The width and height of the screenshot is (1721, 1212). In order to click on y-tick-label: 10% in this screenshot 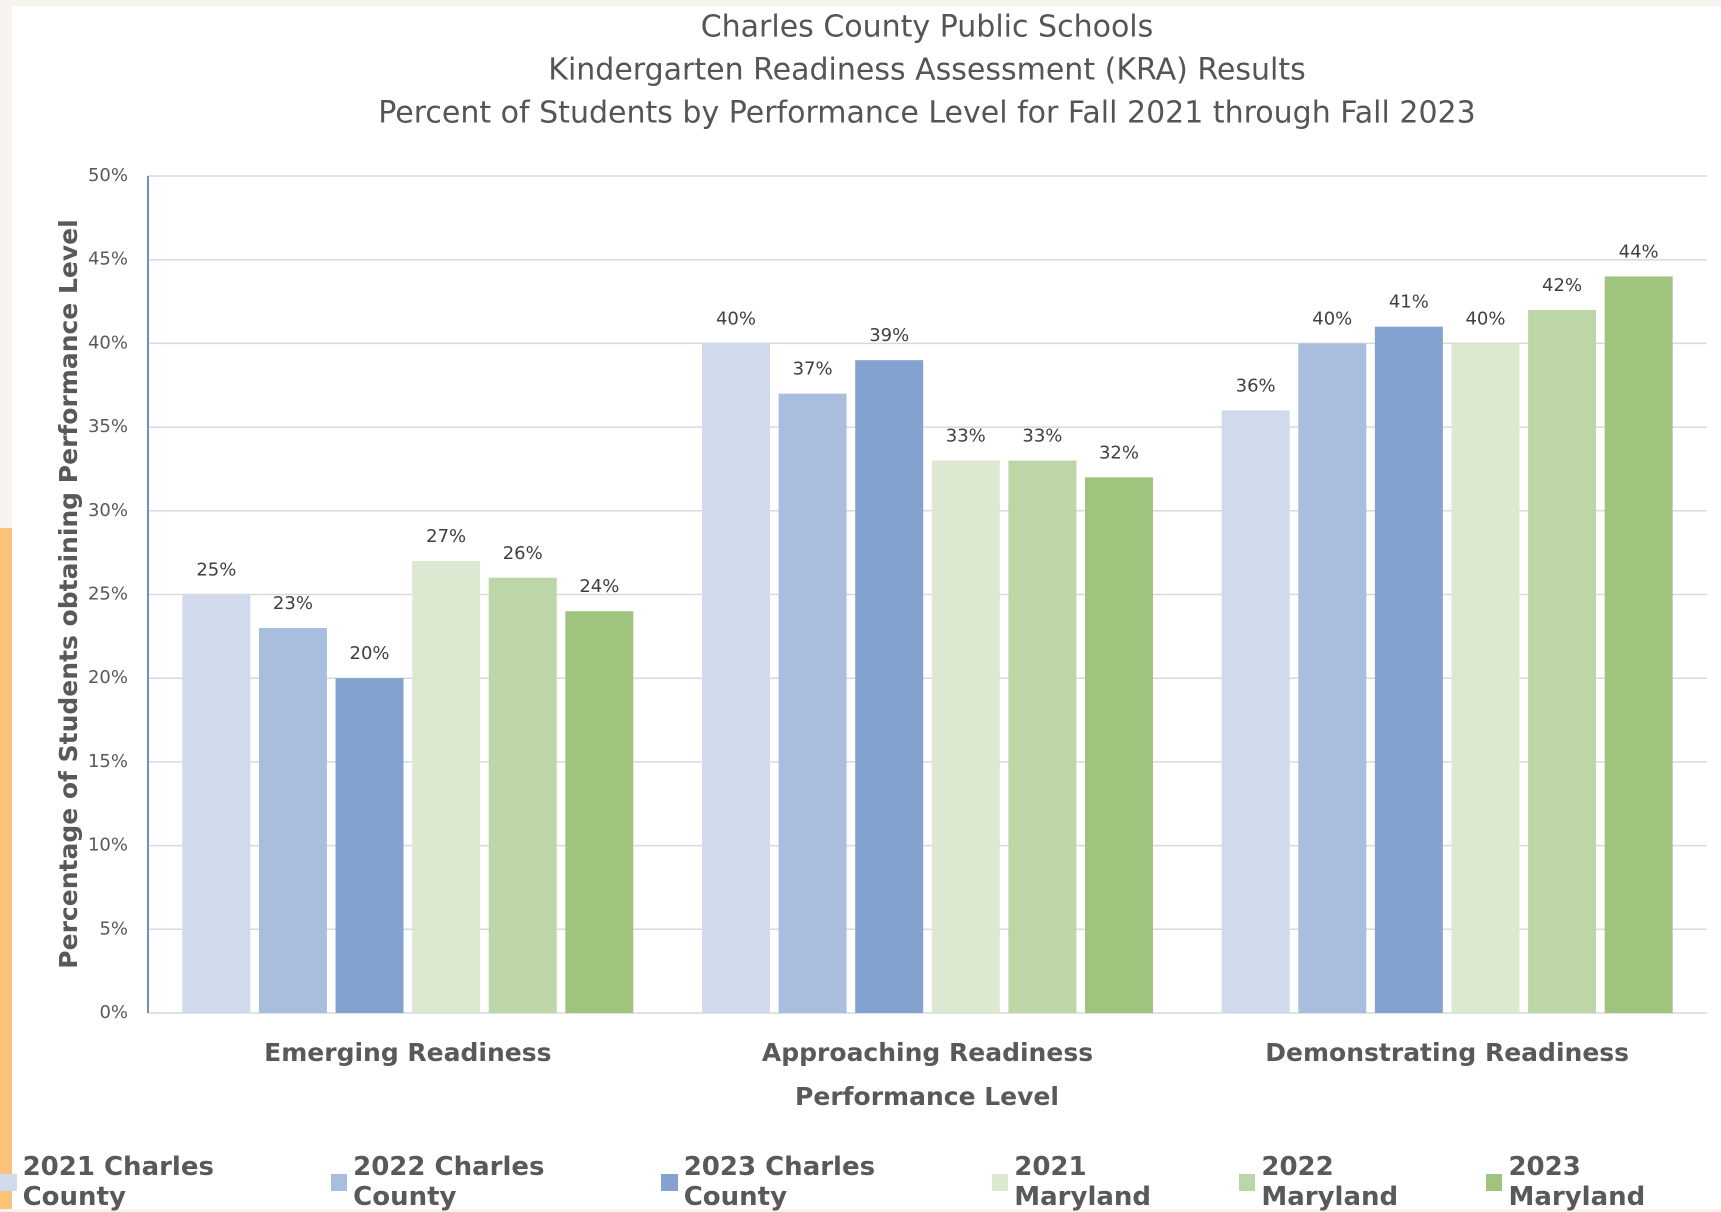, I will do `click(108, 845)`.